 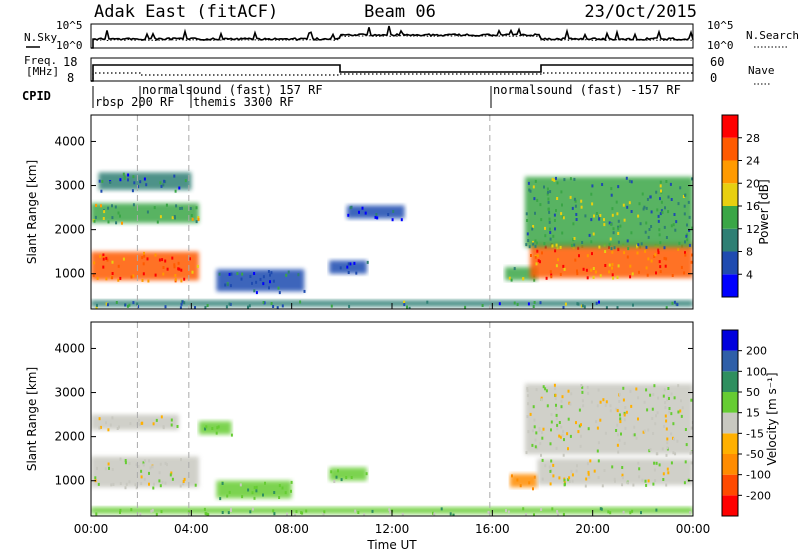 I want to click on nave-line, so click(x=392, y=77).